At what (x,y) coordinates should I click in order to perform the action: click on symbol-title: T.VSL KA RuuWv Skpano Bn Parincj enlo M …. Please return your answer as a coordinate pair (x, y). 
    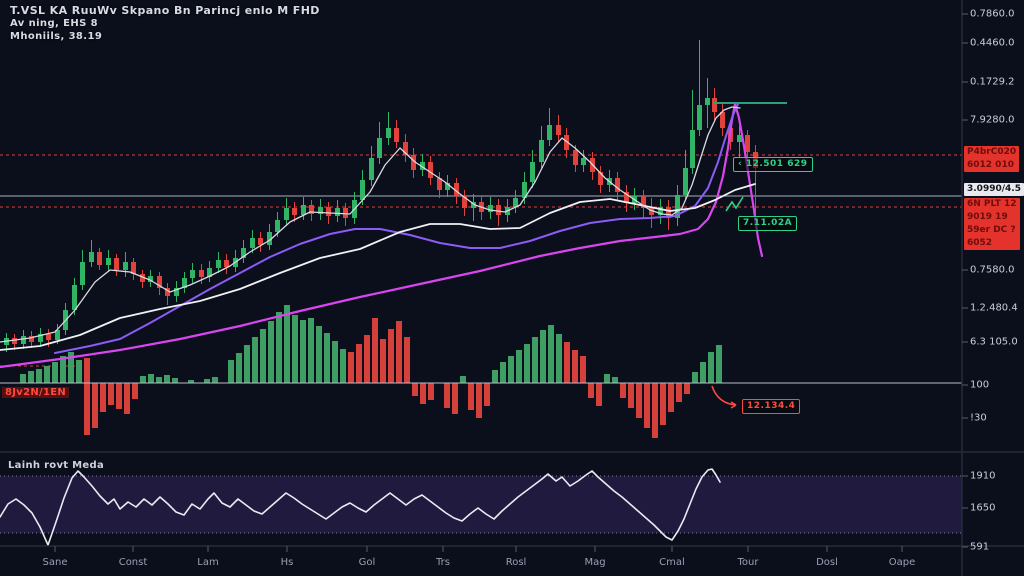
    Looking at the image, I should click on (165, 10).